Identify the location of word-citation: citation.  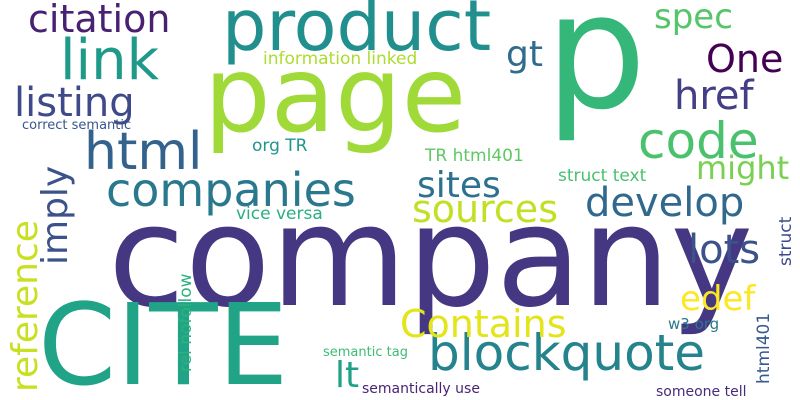
(99, 20).